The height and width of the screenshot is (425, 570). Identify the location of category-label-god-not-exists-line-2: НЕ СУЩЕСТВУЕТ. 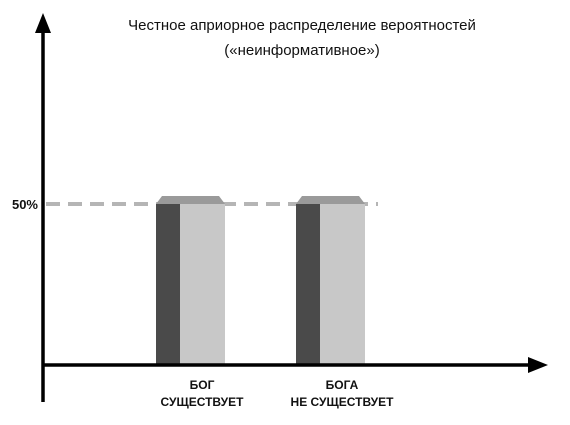
(343, 402).